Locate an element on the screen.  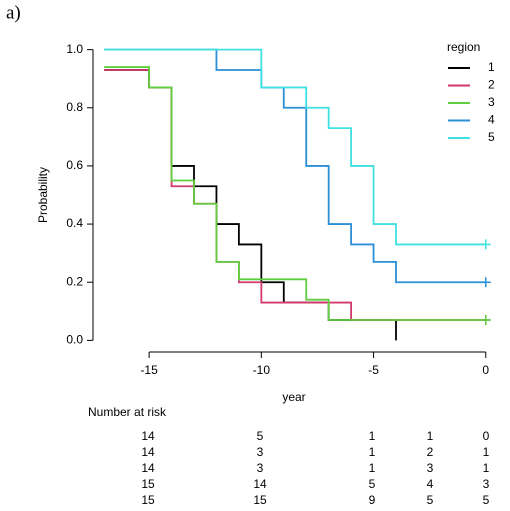
y-tick-label: 0.6 is located at coordinates (74, 165).